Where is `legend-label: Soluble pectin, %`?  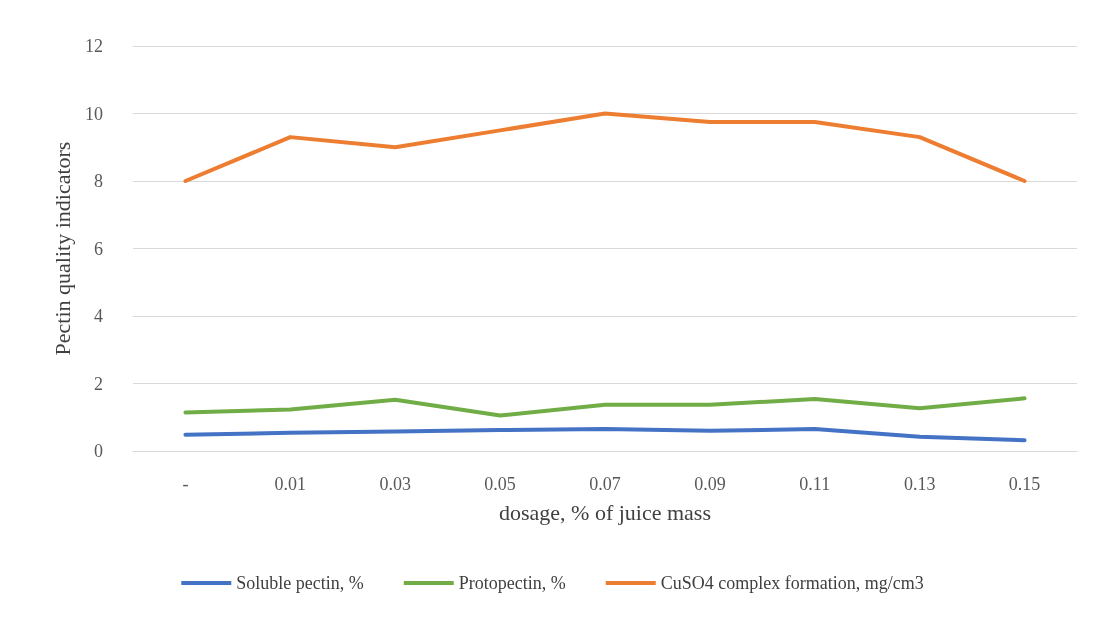
legend-label: Soluble pectin, % is located at coordinates (300, 583).